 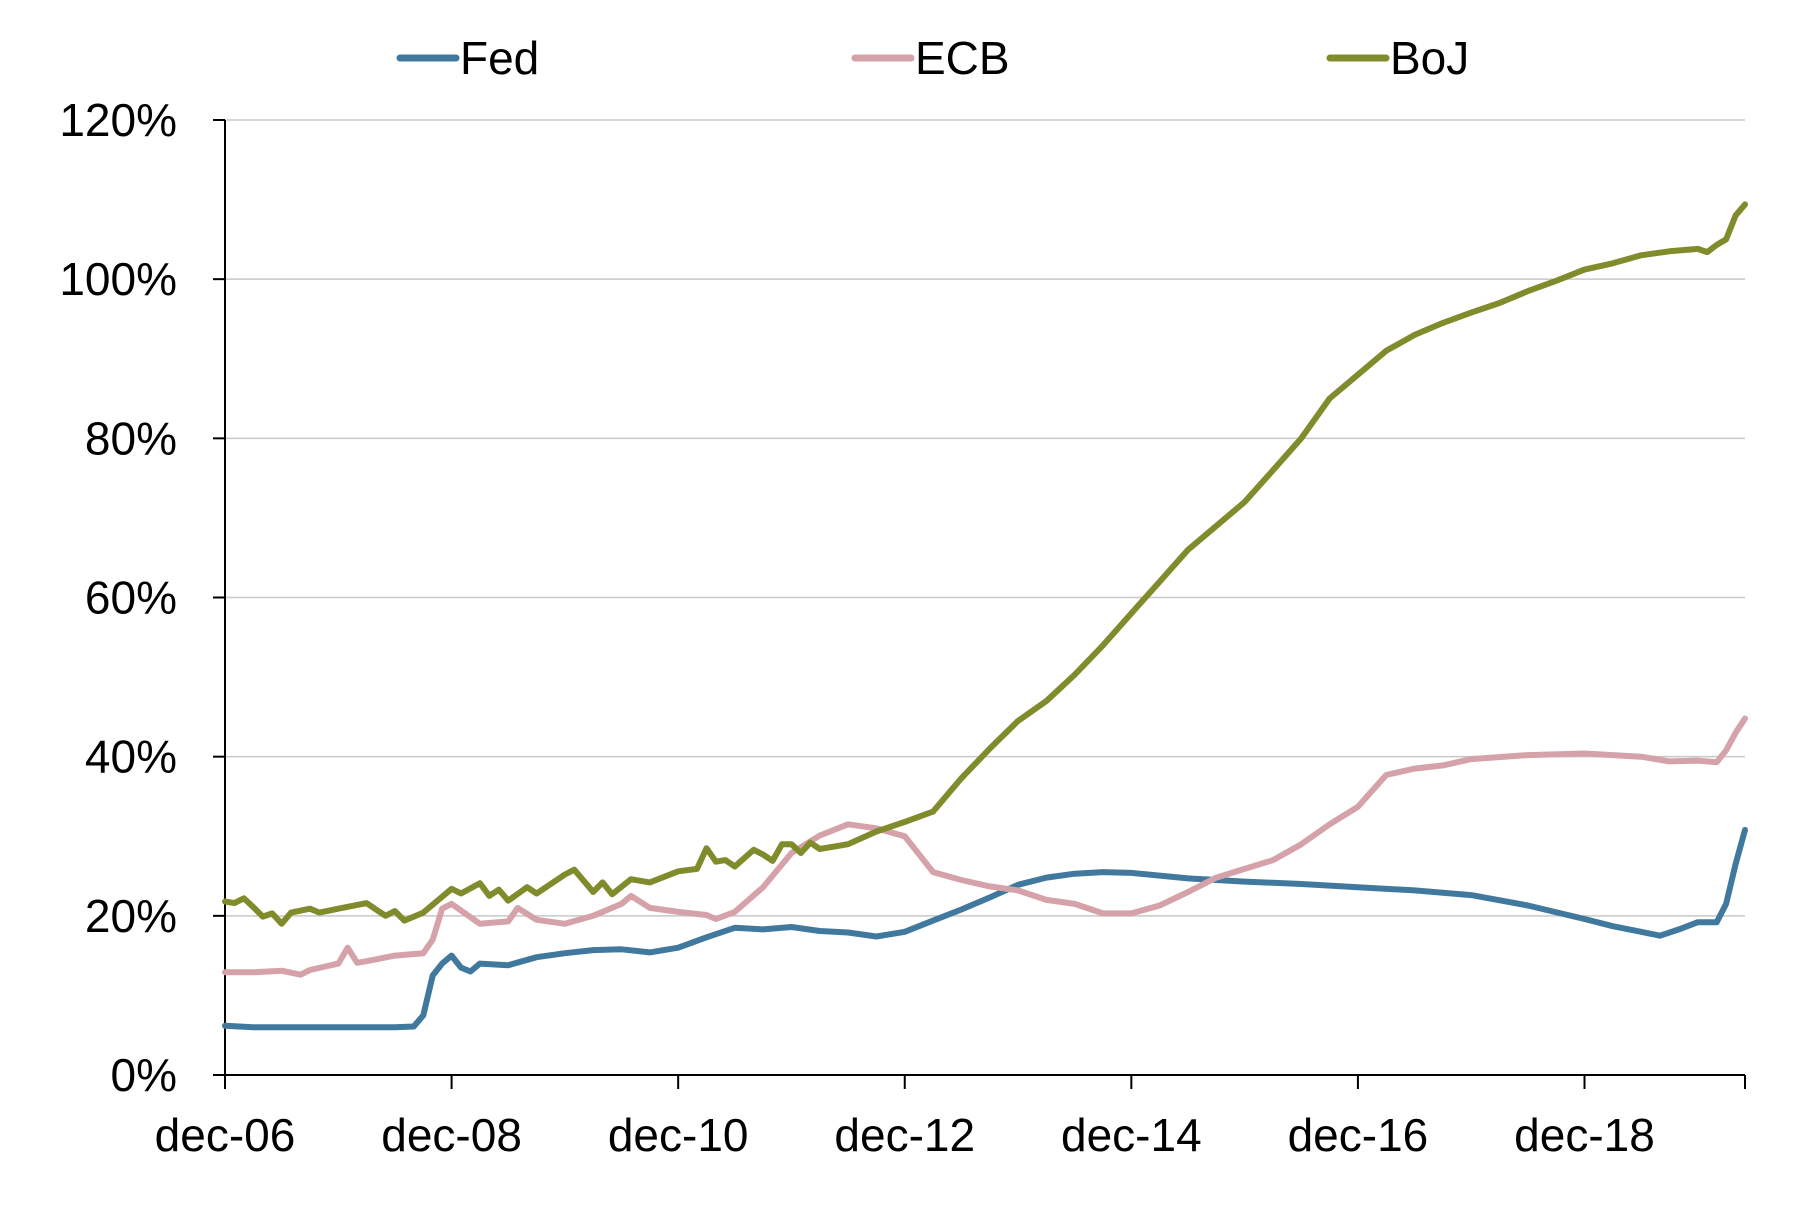 What do you see at coordinates (451, 1135) in the screenshot?
I see `x-tick-label: dec-08` at bounding box center [451, 1135].